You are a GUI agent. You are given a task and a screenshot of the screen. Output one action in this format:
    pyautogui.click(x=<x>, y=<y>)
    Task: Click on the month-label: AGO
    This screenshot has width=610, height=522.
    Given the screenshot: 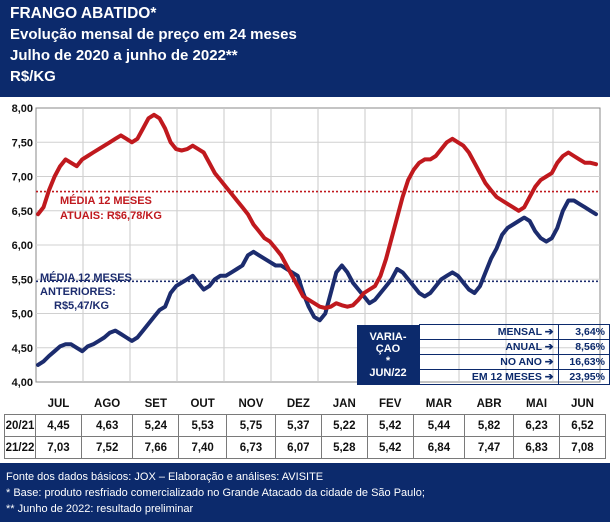 What is the action you would take?
    pyautogui.click(x=107, y=404)
    